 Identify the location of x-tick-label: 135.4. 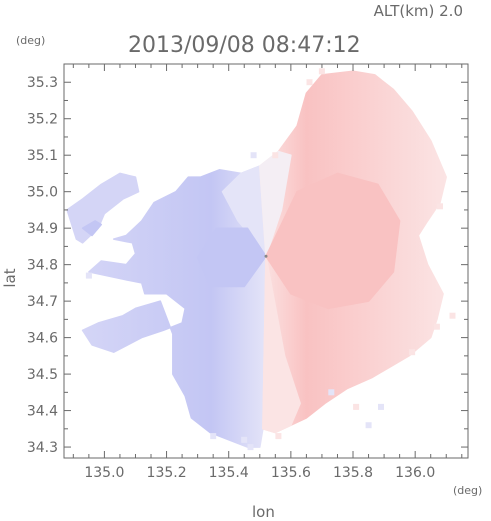
(229, 473).